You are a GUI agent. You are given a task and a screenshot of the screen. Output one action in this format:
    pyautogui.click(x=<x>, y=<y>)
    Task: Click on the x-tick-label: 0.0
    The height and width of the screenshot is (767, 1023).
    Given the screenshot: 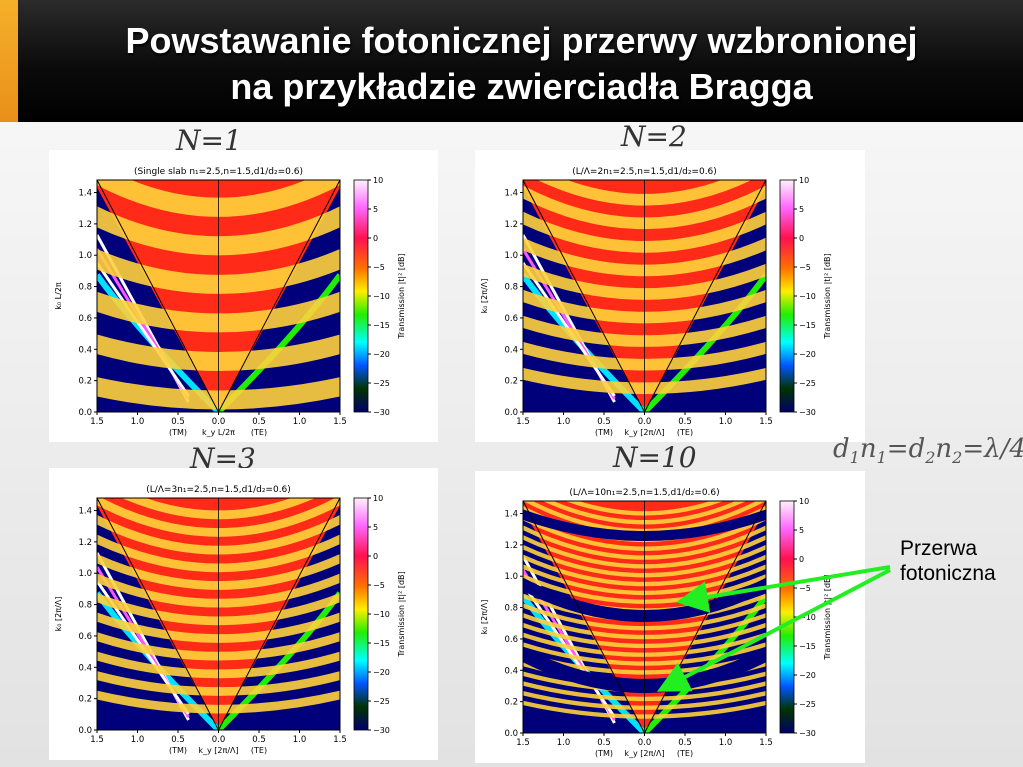 What is the action you would take?
    pyautogui.click(x=219, y=422)
    